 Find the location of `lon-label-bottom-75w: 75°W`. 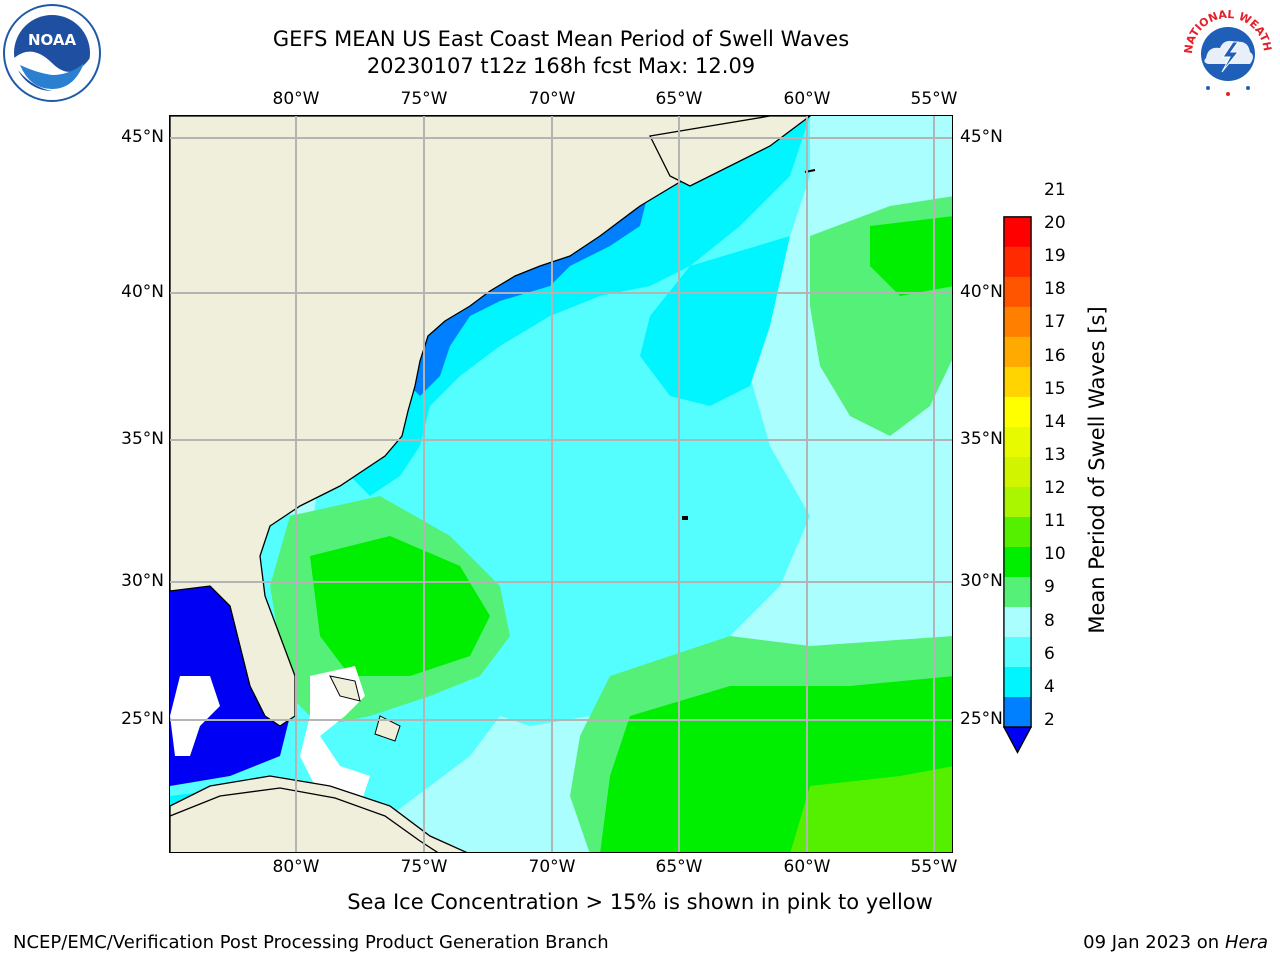

lon-label-bottom-75w: 75°W is located at coordinates (424, 867).